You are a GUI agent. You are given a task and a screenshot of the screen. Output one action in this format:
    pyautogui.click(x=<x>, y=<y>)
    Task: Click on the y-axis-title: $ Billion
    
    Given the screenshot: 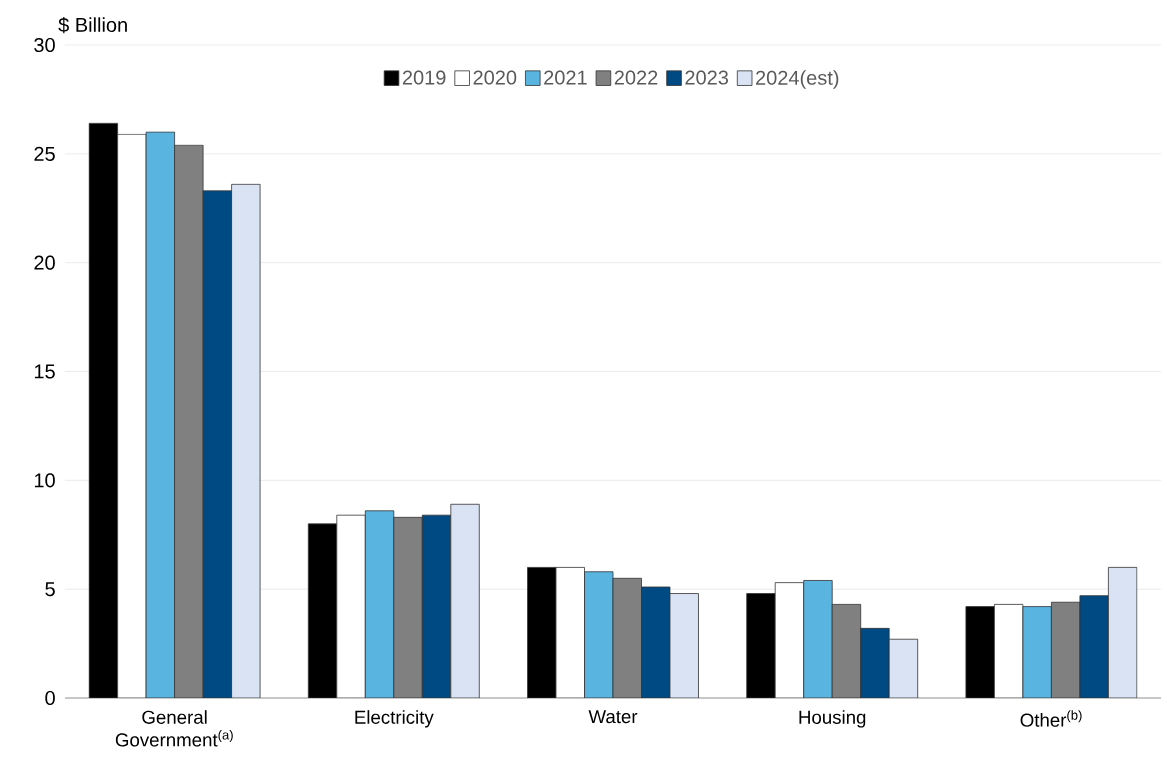 What is the action you would take?
    pyautogui.click(x=92, y=25)
    